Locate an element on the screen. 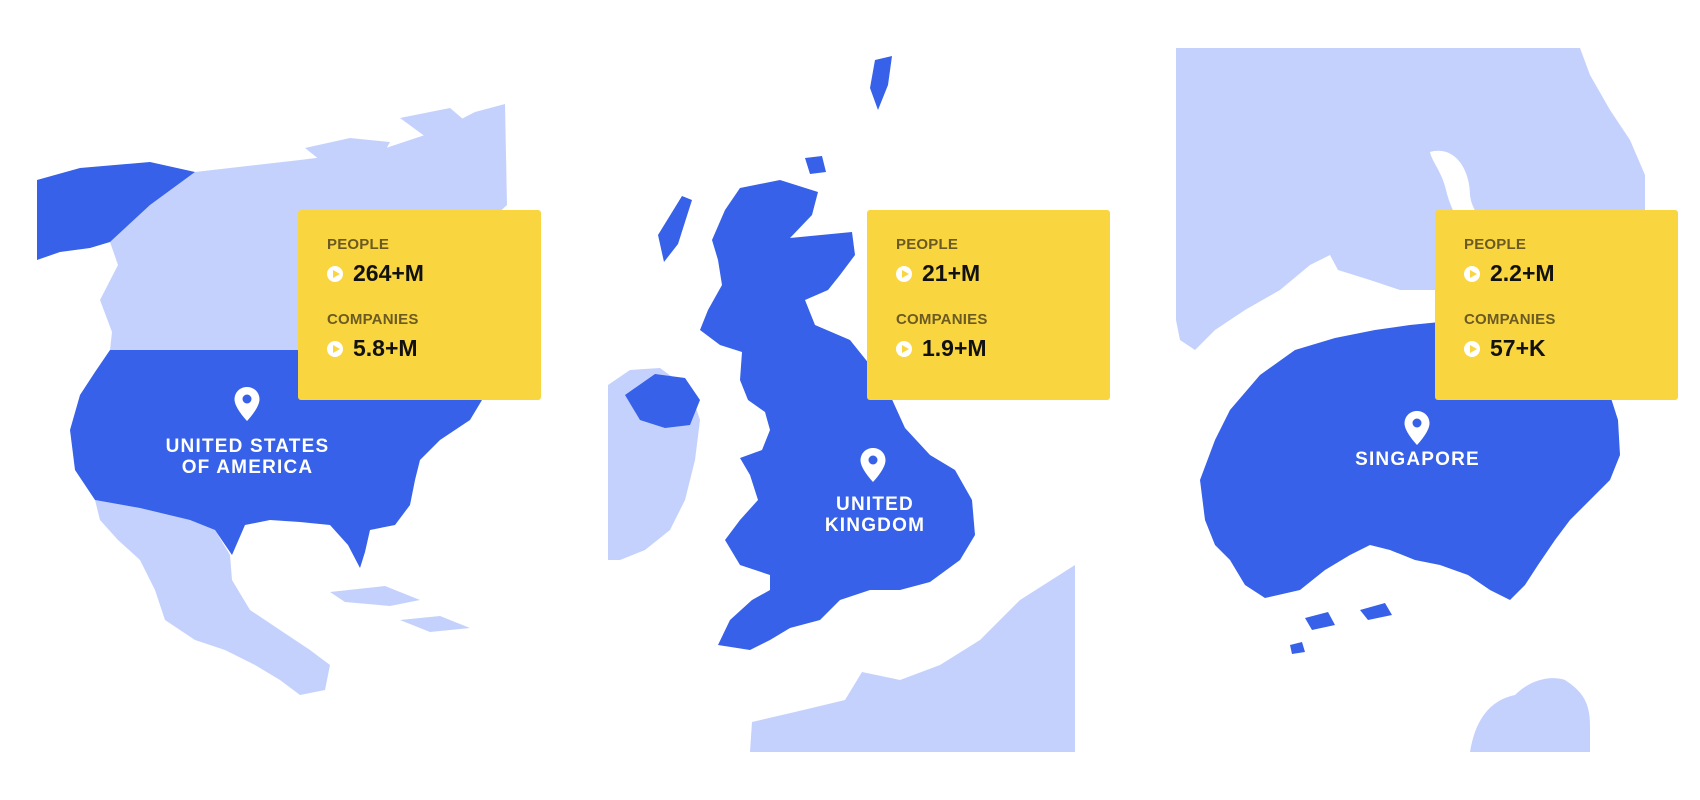 Image resolution: width=1700 pixels, height=800 pixels. stat-card-singapore: PEOPLE 2.2+M COMPANIES 57+K is located at coordinates (1556, 305).